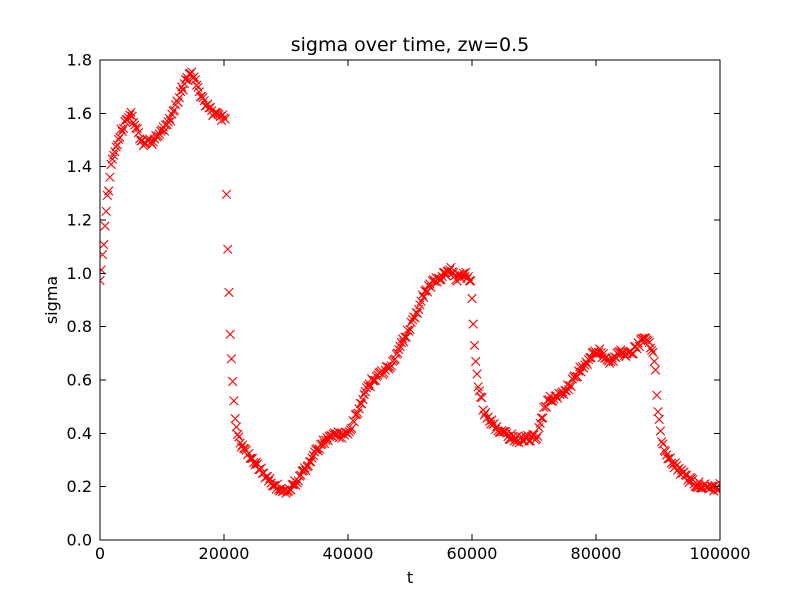 The width and height of the screenshot is (800, 600). Describe the element at coordinates (79, 273) in the screenshot. I see `y-tick-label: 1.0` at that location.